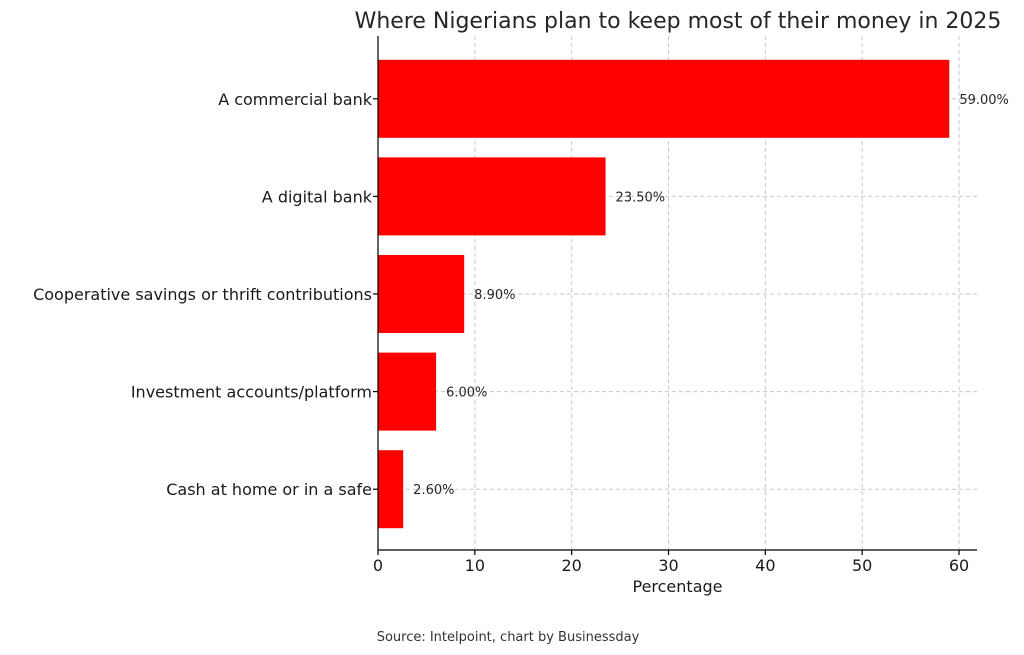 The image size is (1024, 655). Describe the element at coordinates (862, 565) in the screenshot. I see `x-tick-label: 50` at that location.